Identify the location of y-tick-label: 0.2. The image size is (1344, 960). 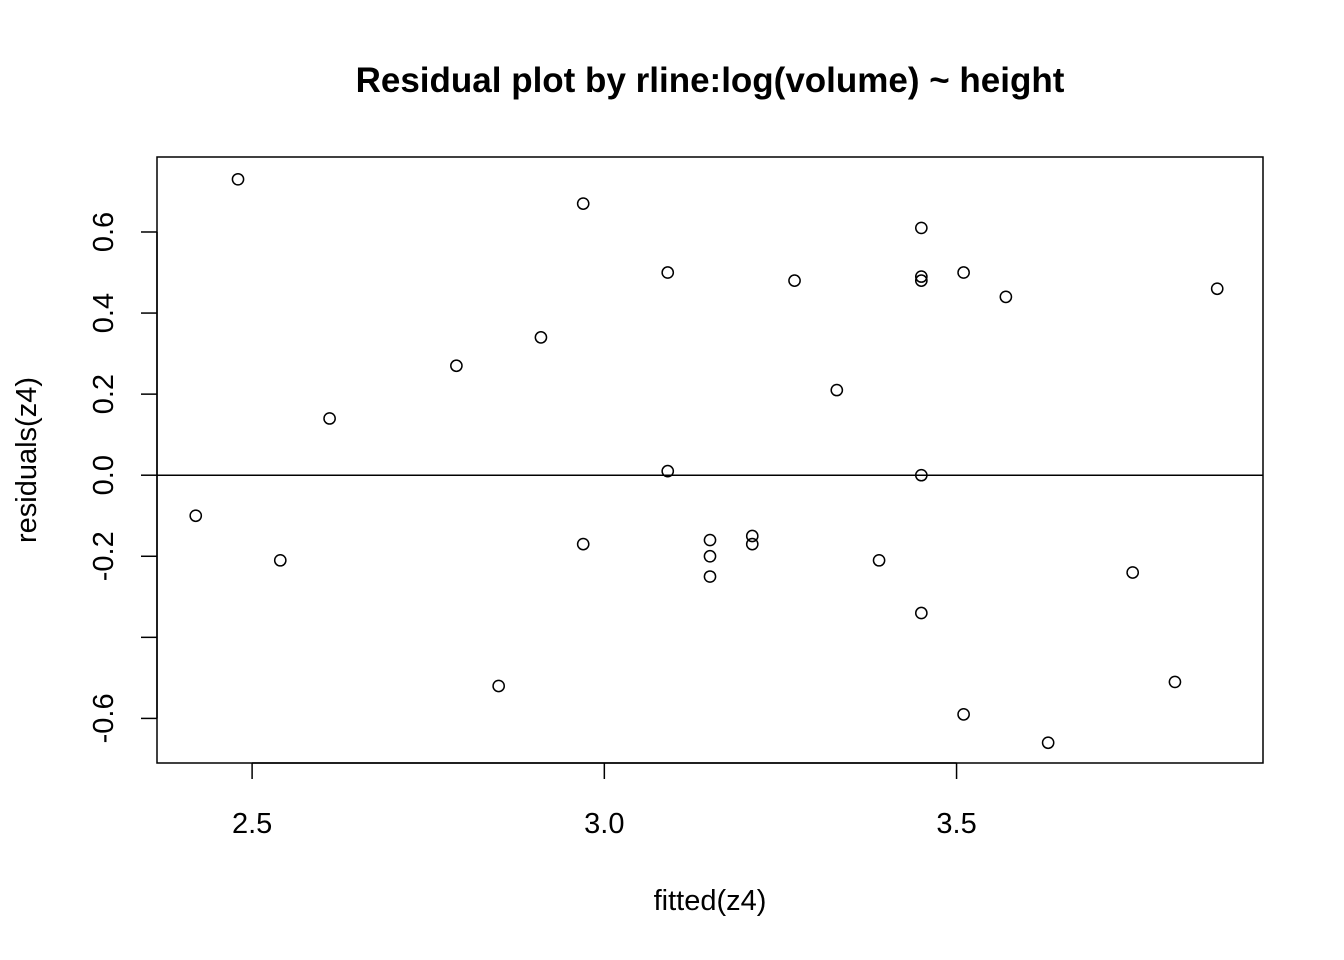
(104, 394).